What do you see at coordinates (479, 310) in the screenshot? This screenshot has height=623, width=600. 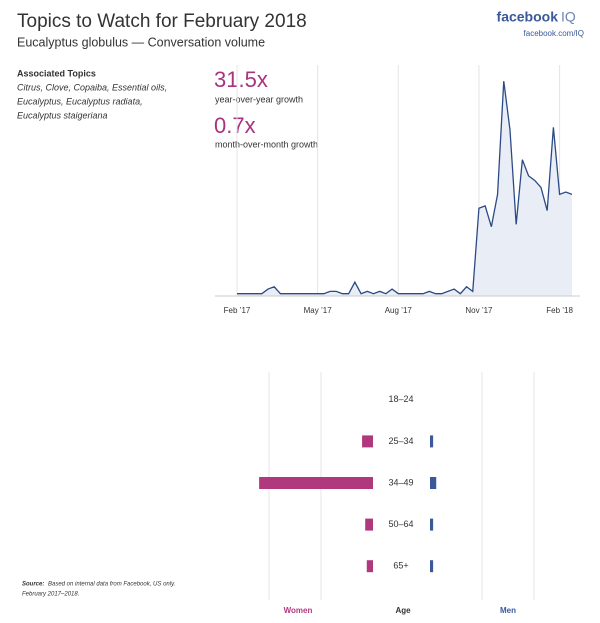 I see `x-tick-label: Nov ’17` at bounding box center [479, 310].